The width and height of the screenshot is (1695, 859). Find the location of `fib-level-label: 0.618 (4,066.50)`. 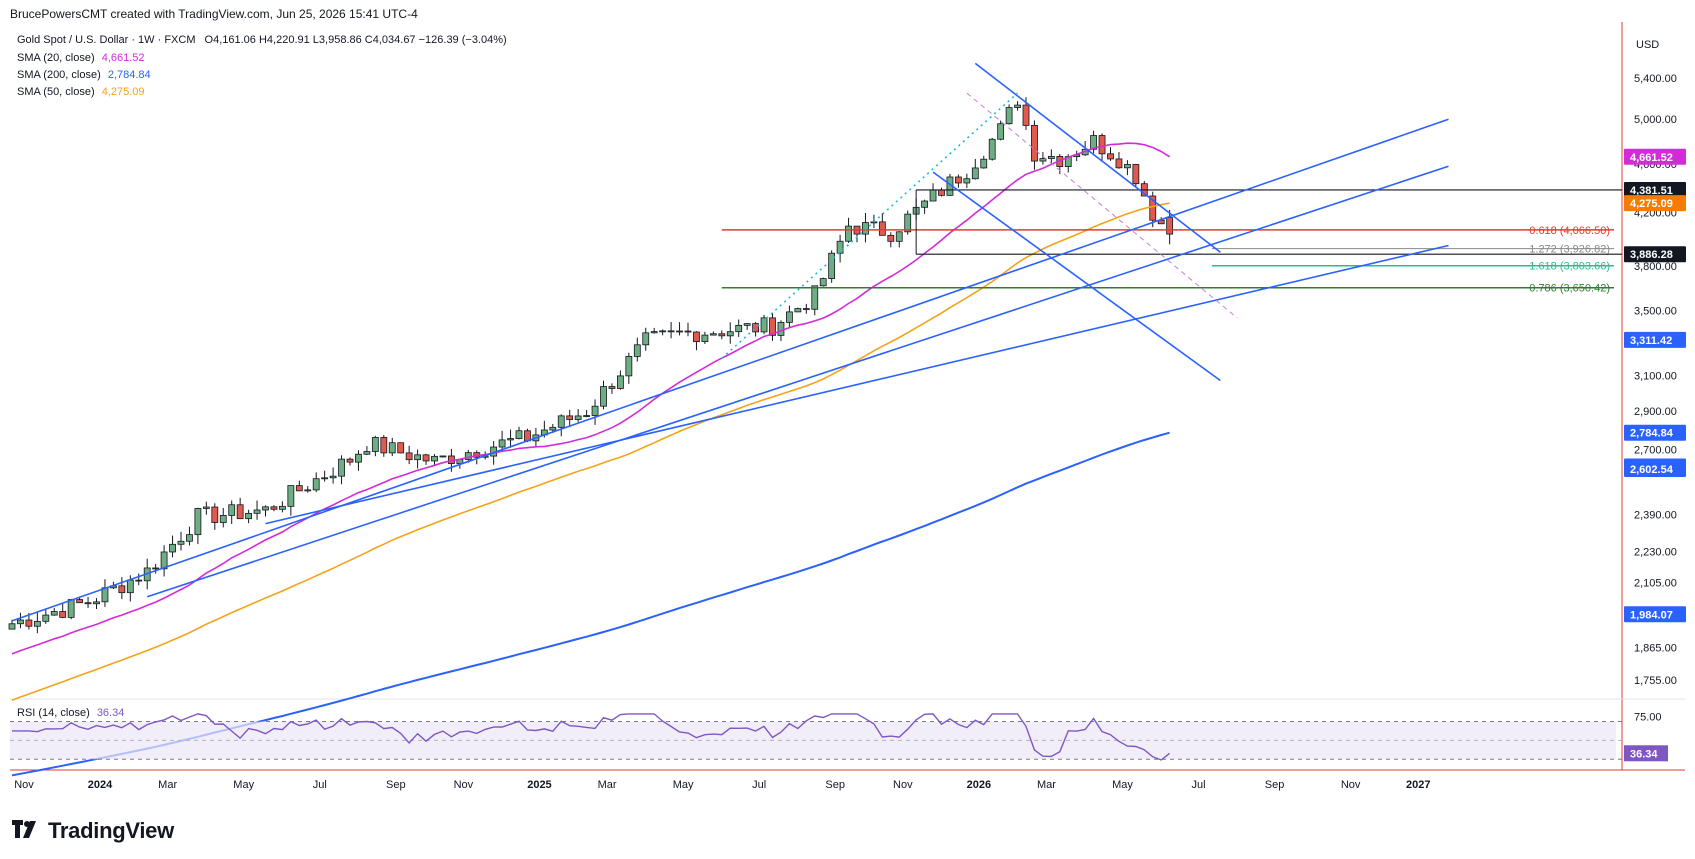

fib-level-label: 0.618 (4,066.50) is located at coordinates (1569, 231).